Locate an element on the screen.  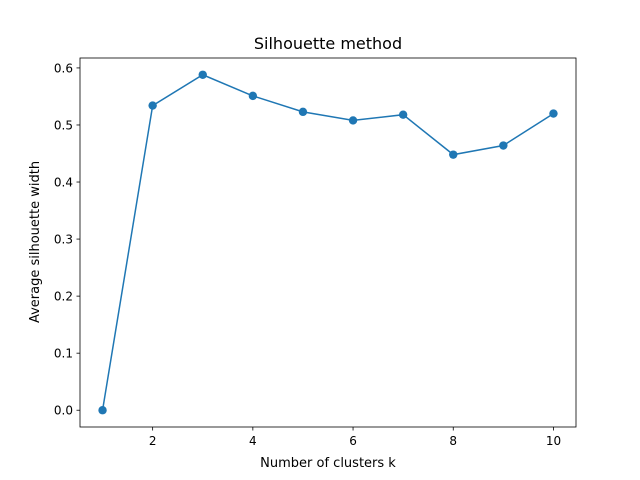
y-tick-label: 0.1 is located at coordinates (63, 354).